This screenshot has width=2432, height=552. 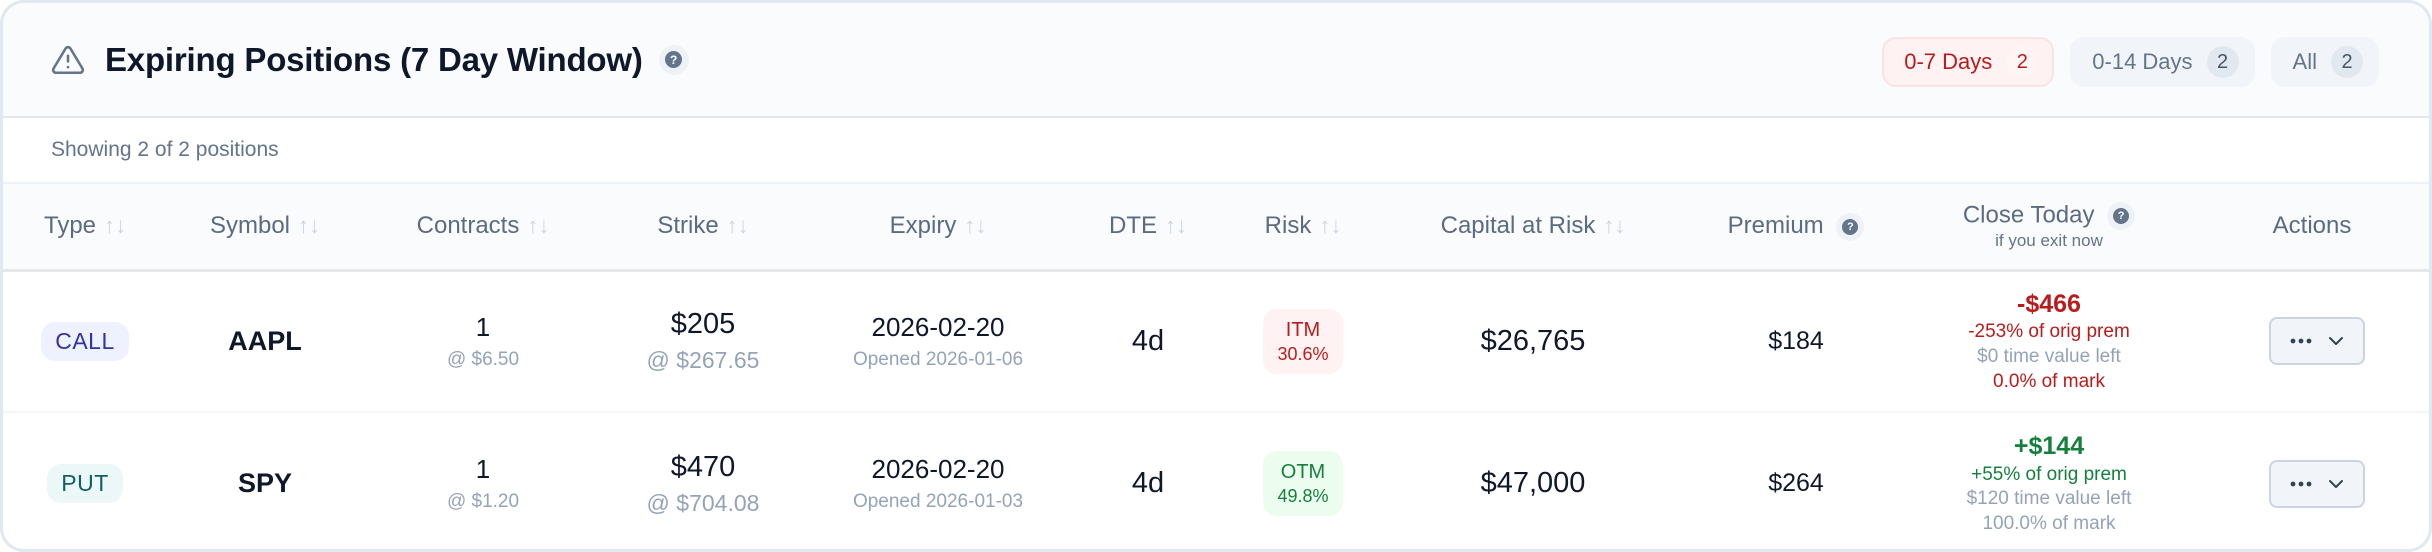 I want to click on column-header-risk: Risk ↑↓, so click(x=1303, y=226).